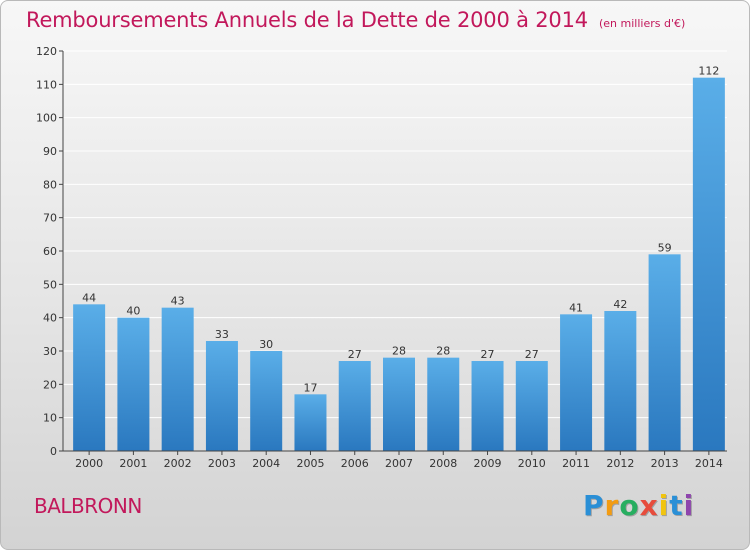  I want to click on y-tick-label: 30, so click(50, 351).